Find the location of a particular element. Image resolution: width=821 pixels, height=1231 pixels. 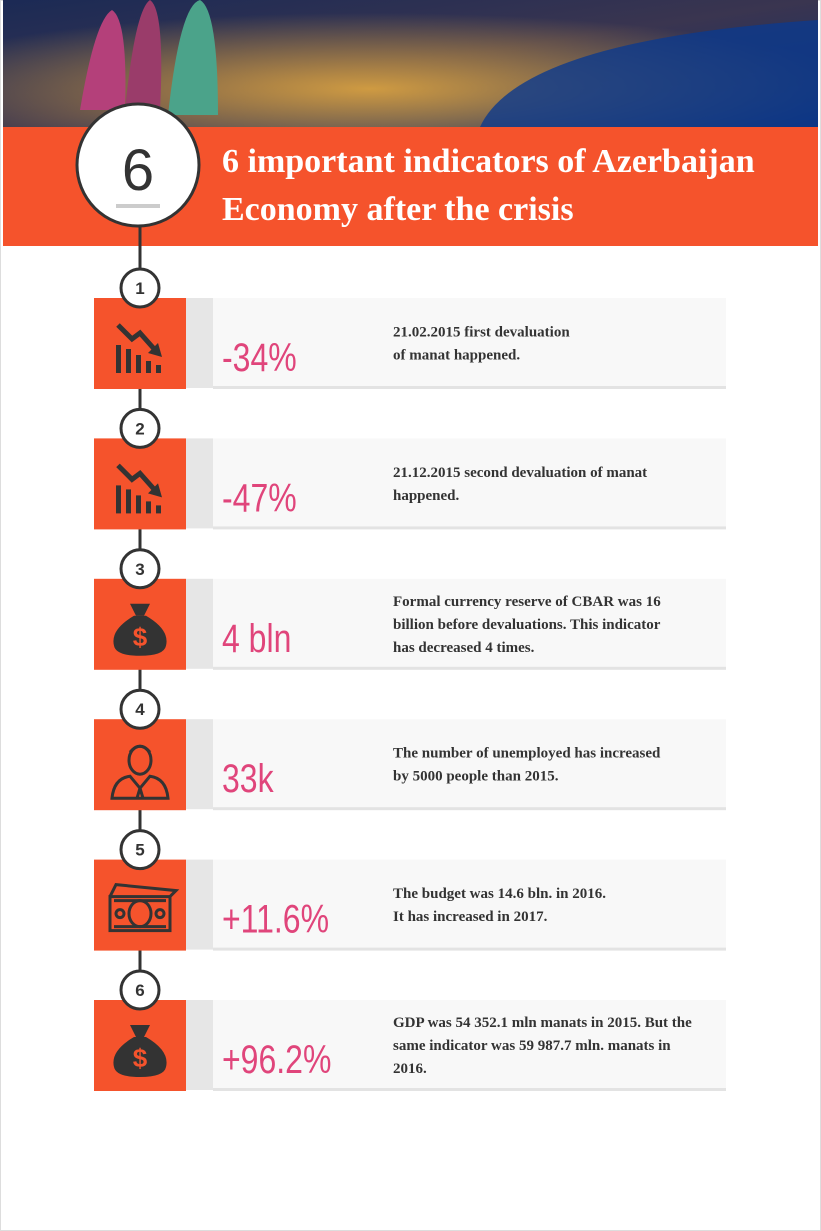

stat: -34% is located at coordinates (259, 357).